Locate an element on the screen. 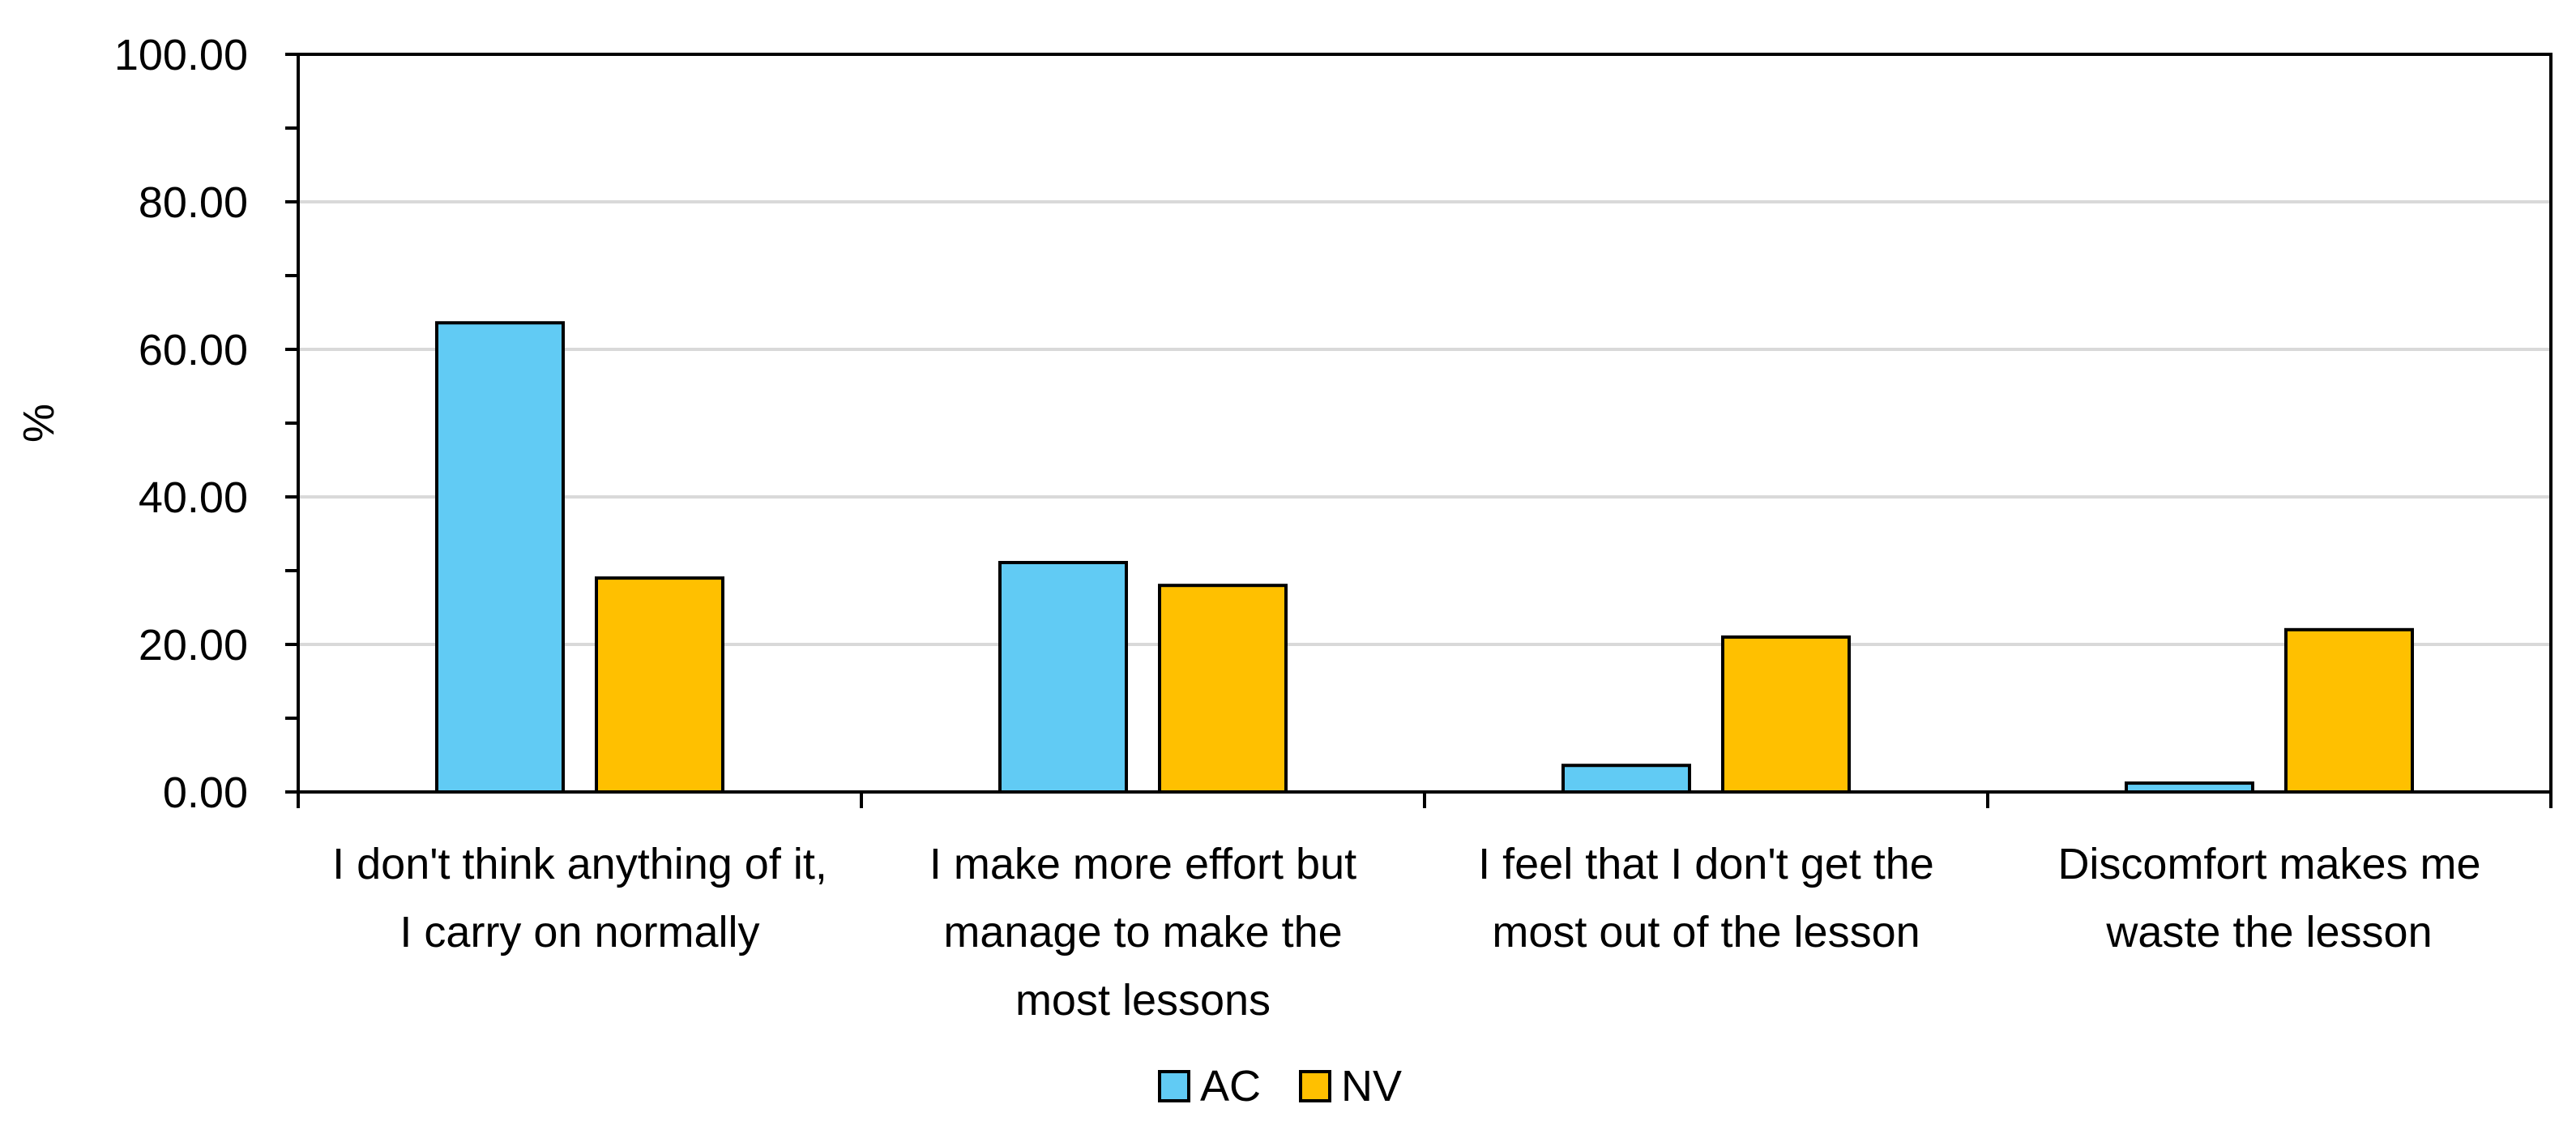 The height and width of the screenshot is (1147, 2576). y-tick-label-100.00: 100.00 is located at coordinates (181, 55).